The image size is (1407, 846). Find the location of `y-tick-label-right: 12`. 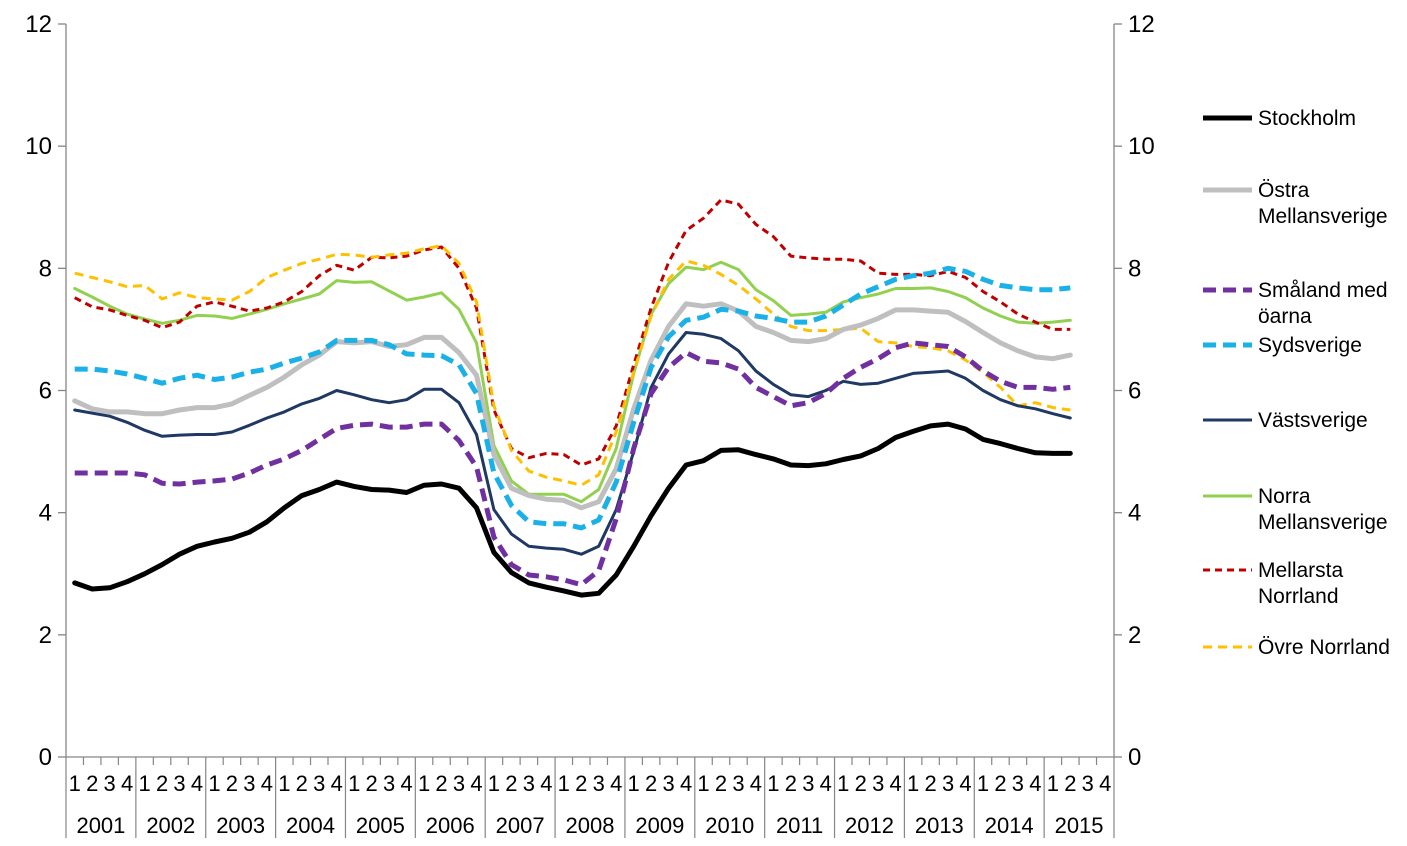

y-tick-label-right: 12 is located at coordinates (1141, 24).